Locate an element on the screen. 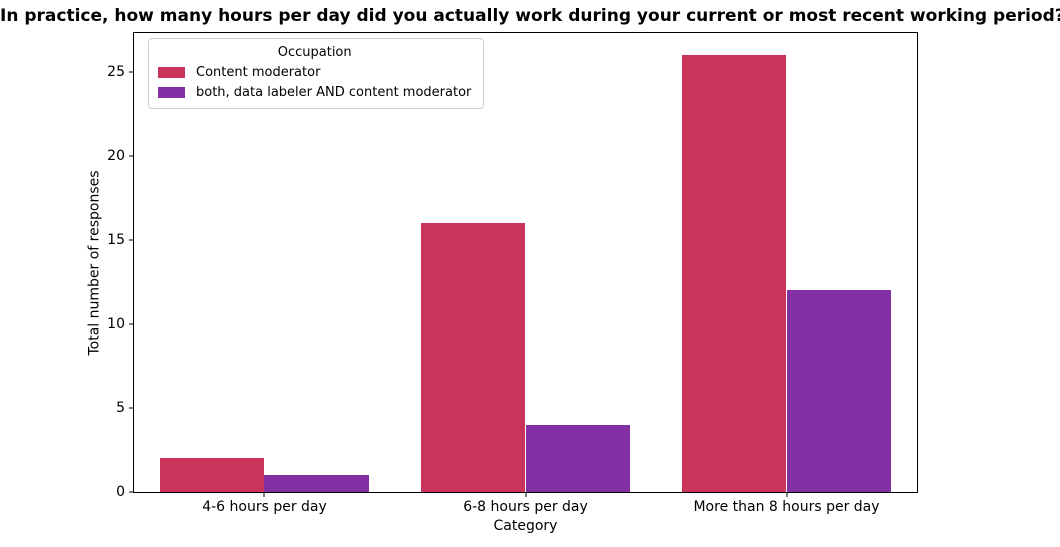  x-axis-label: Category is located at coordinates (525, 526).